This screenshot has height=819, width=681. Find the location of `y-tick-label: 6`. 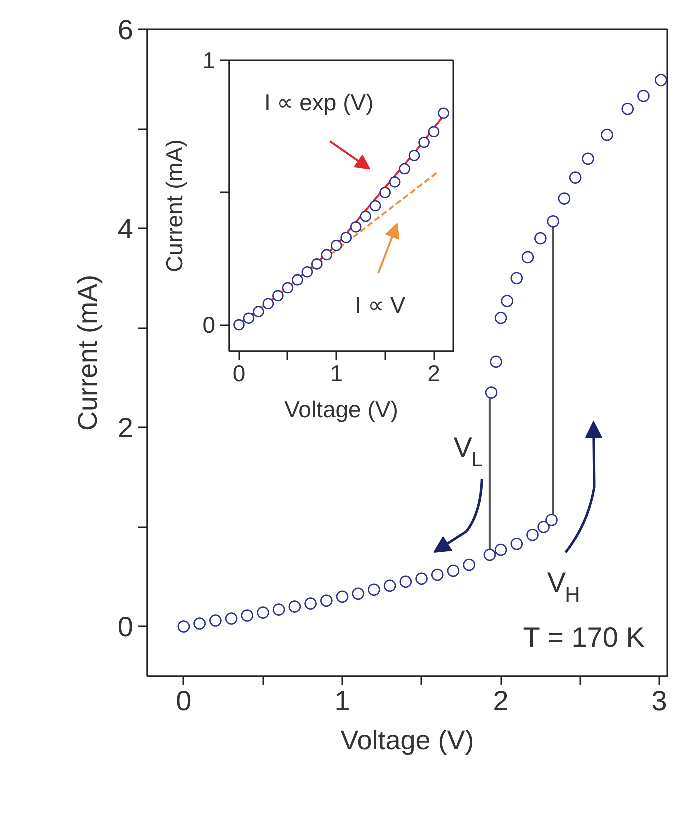

y-tick-label: 6 is located at coordinates (126, 30).